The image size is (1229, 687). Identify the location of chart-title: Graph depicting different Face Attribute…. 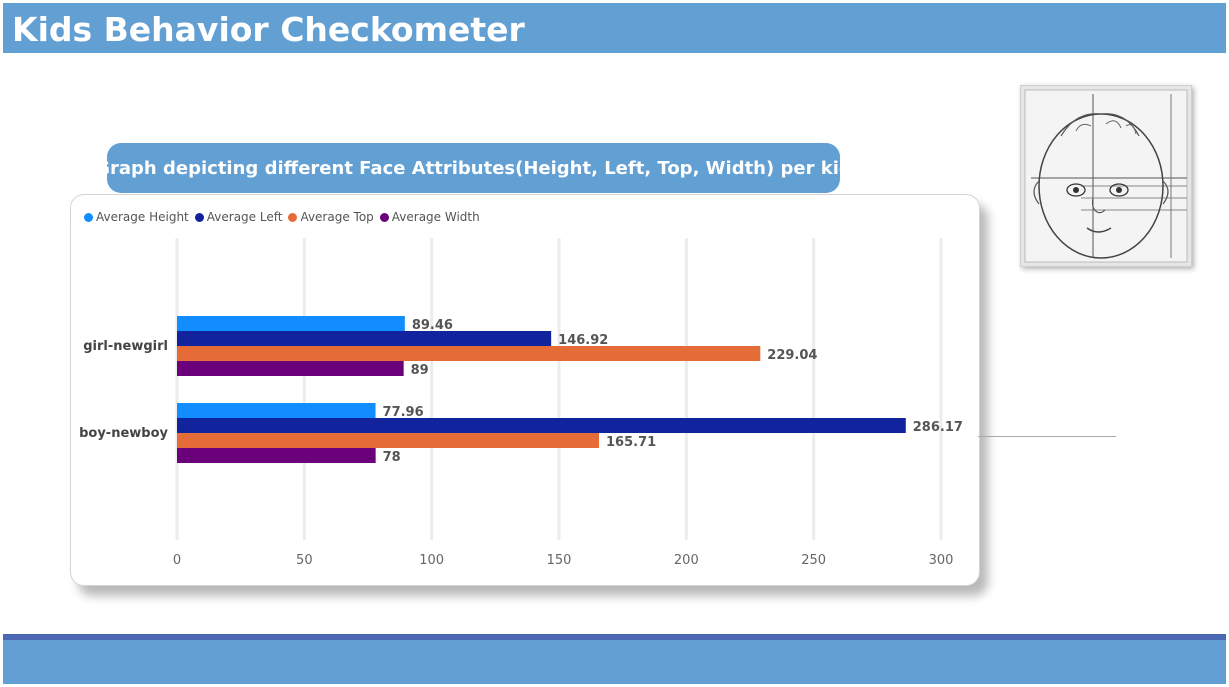
(473, 168).